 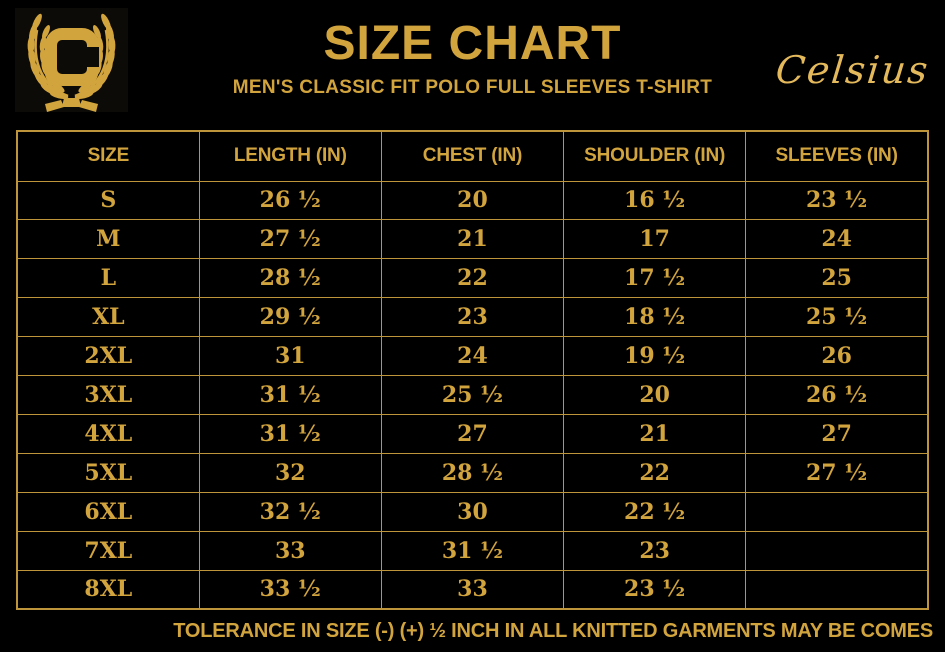 What do you see at coordinates (290, 472) in the screenshot?
I see `measurement-cell: 32` at bounding box center [290, 472].